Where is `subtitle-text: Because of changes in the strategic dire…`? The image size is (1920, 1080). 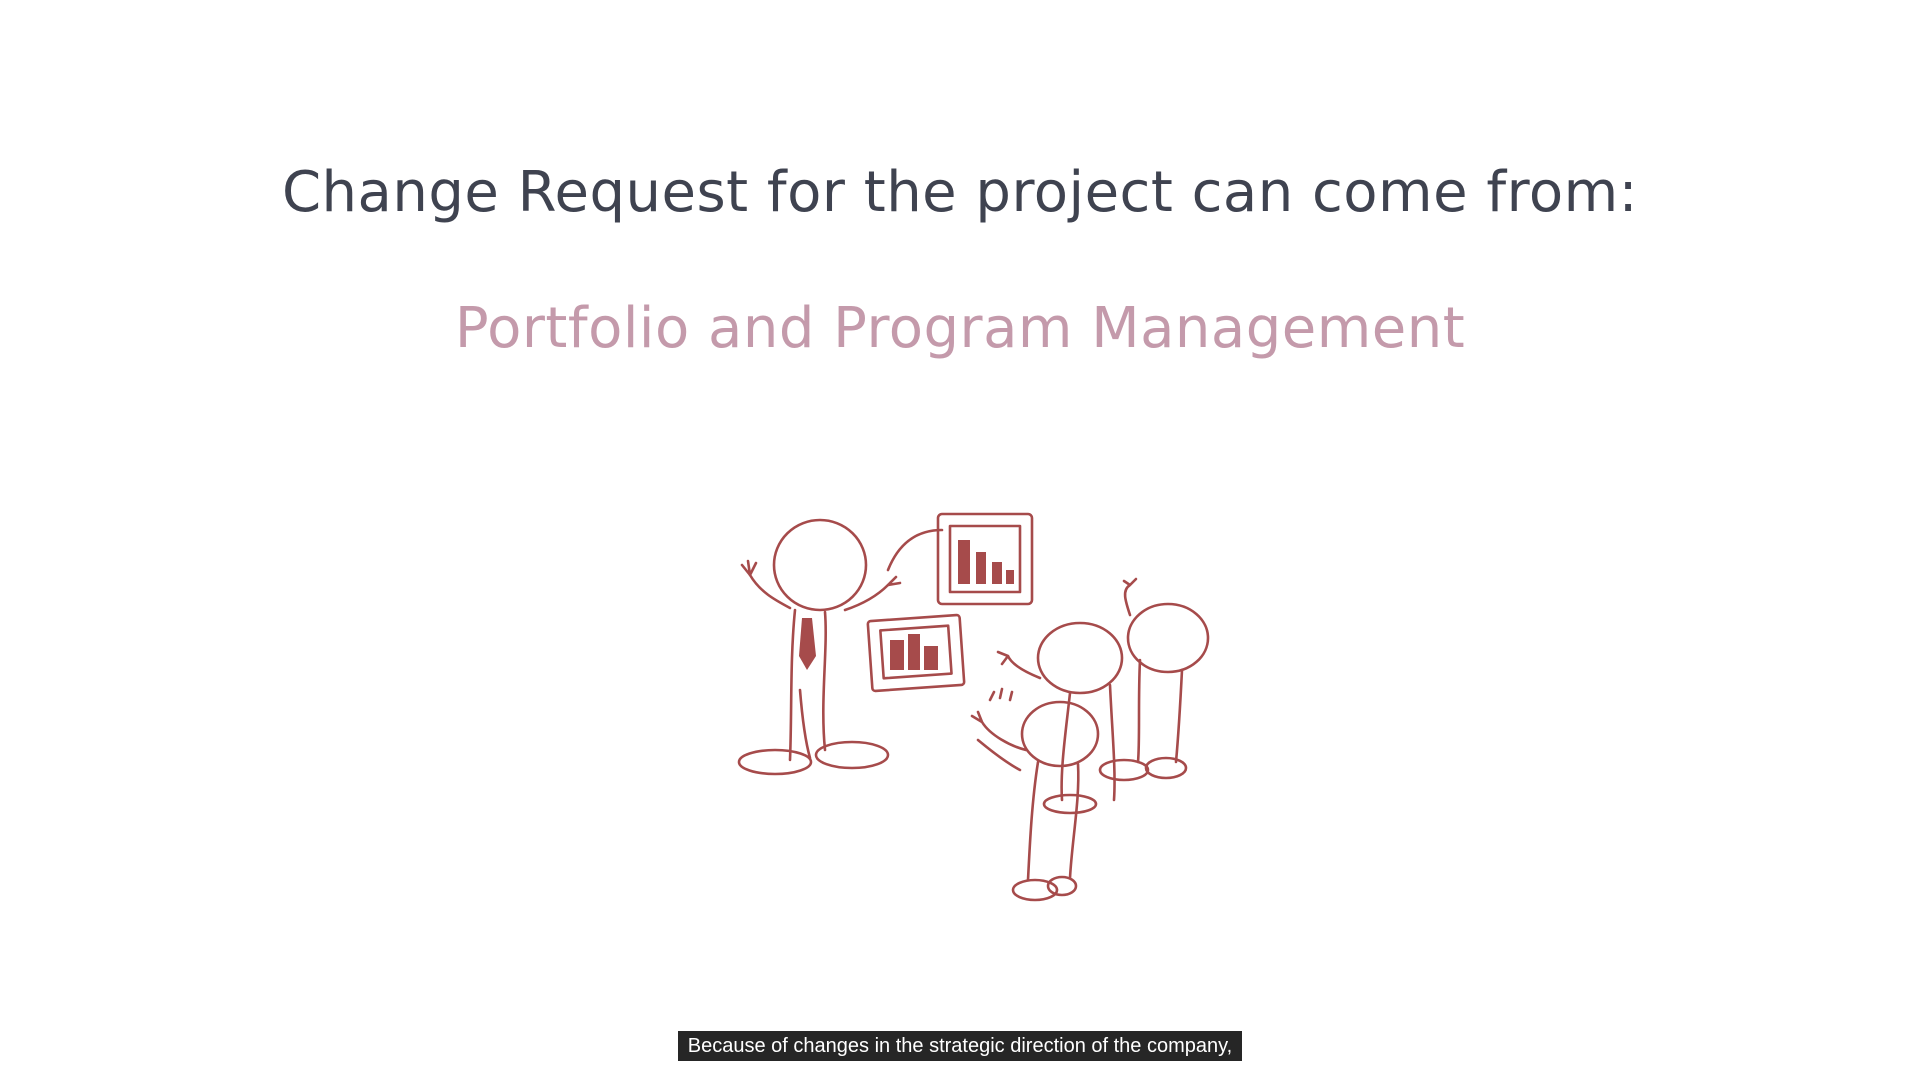
subtitle-text: Because of changes in the strategic dire… is located at coordinates (960, 1046).